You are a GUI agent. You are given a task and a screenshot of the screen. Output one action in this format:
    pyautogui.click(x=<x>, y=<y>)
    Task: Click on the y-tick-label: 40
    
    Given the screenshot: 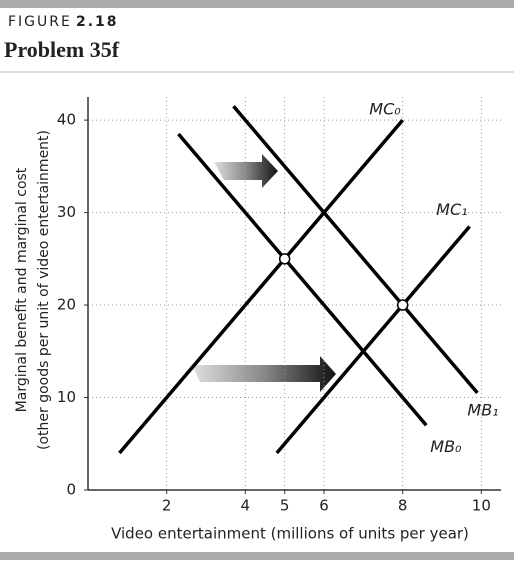 What is the action you would take?
    pyautogui.click(x=66, y=120)
    